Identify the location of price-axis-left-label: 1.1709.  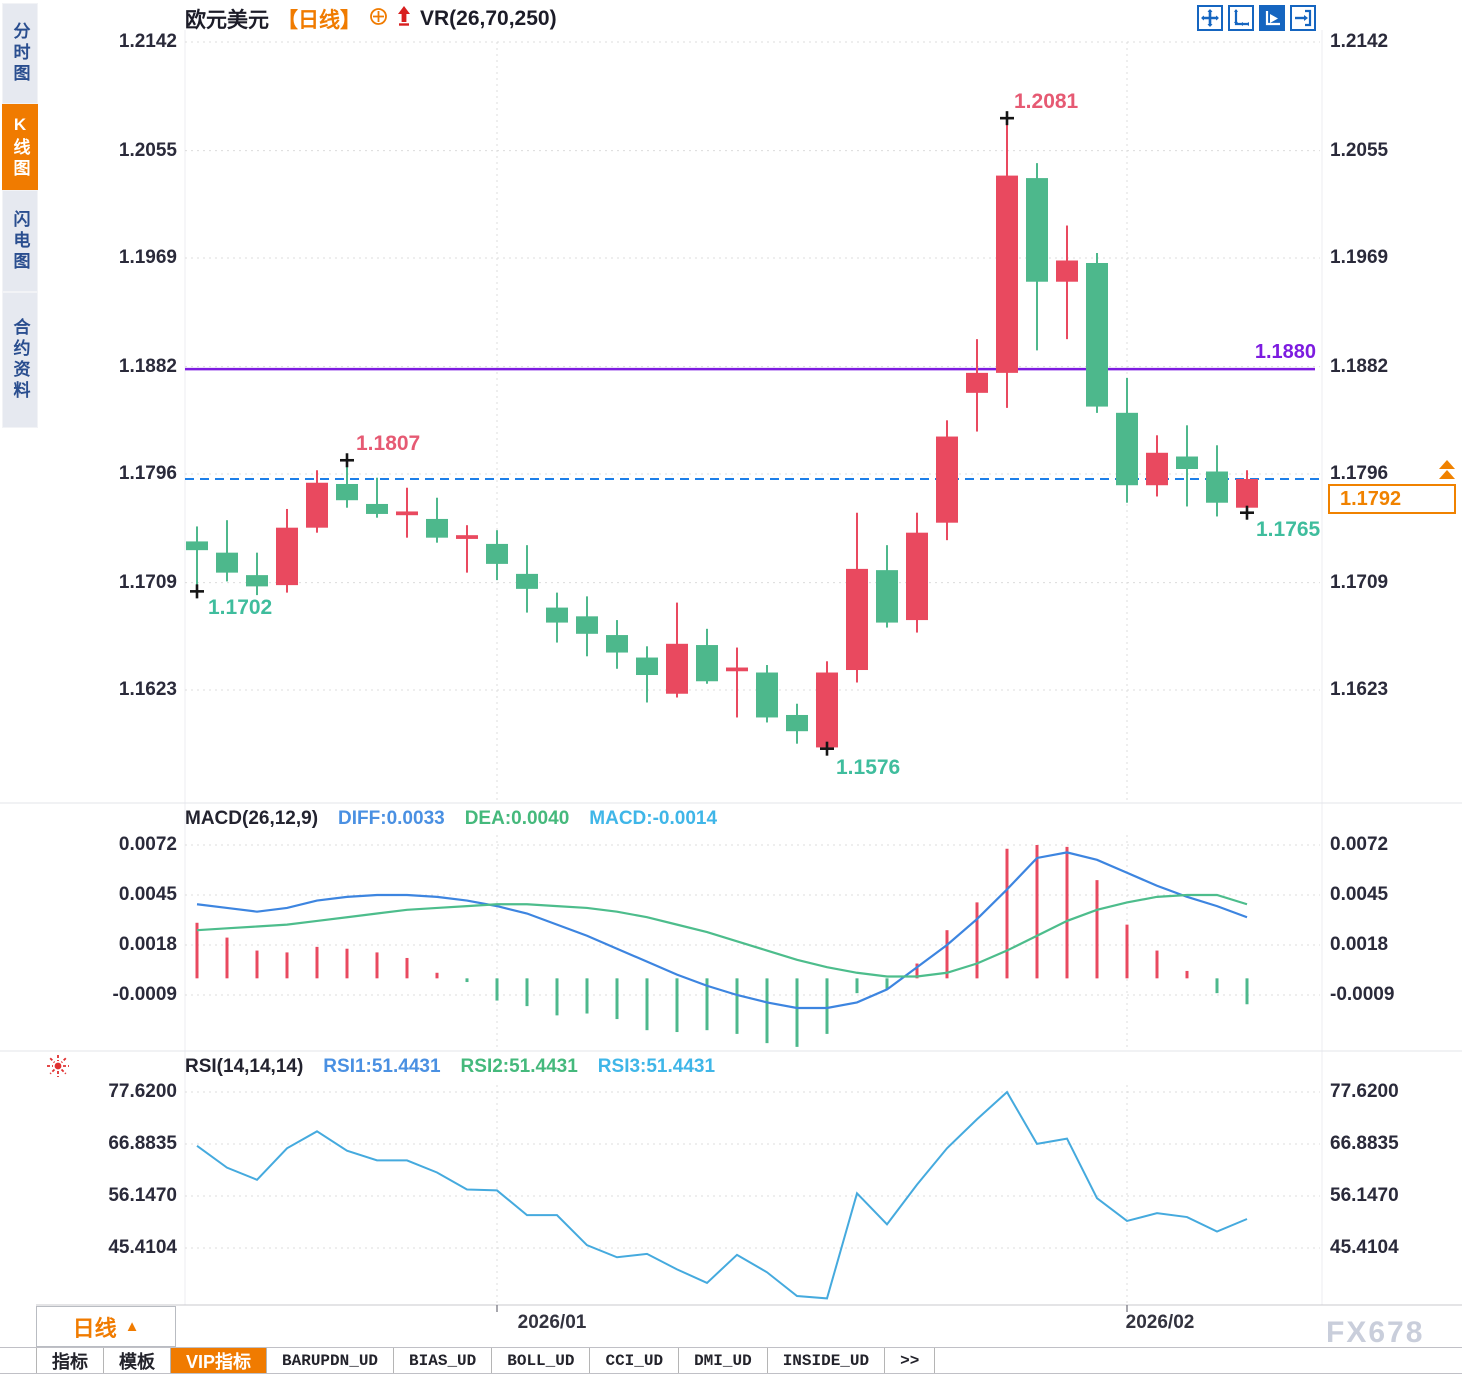
(147, 582).